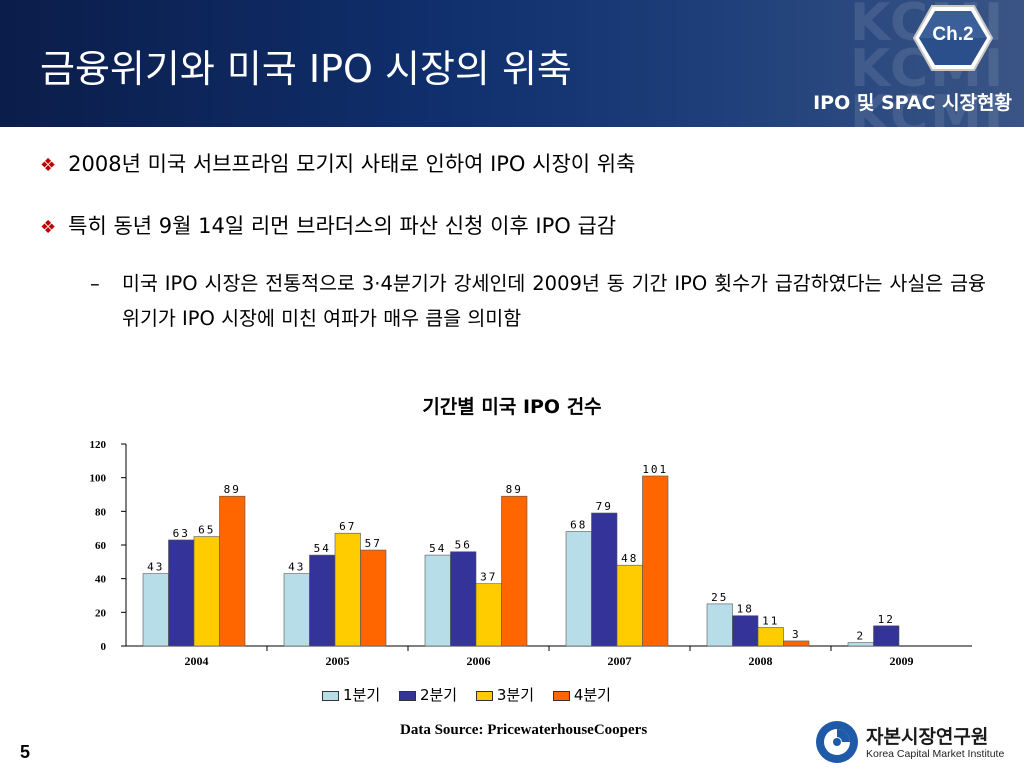 Image resolution: width=1024 pixels, height=768 pixels. Describe the element at coordinates (479, 661) in the screenshot. I see `x-tick-label: 2006` at that location.